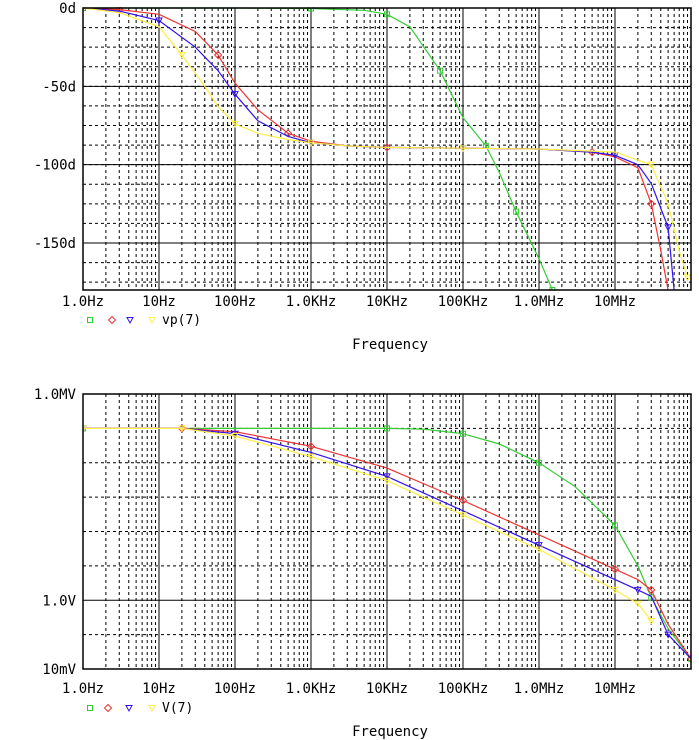 This screenshot has height=740, width=699. I want to click on y-tick-label: -50d, so click(59, 87).